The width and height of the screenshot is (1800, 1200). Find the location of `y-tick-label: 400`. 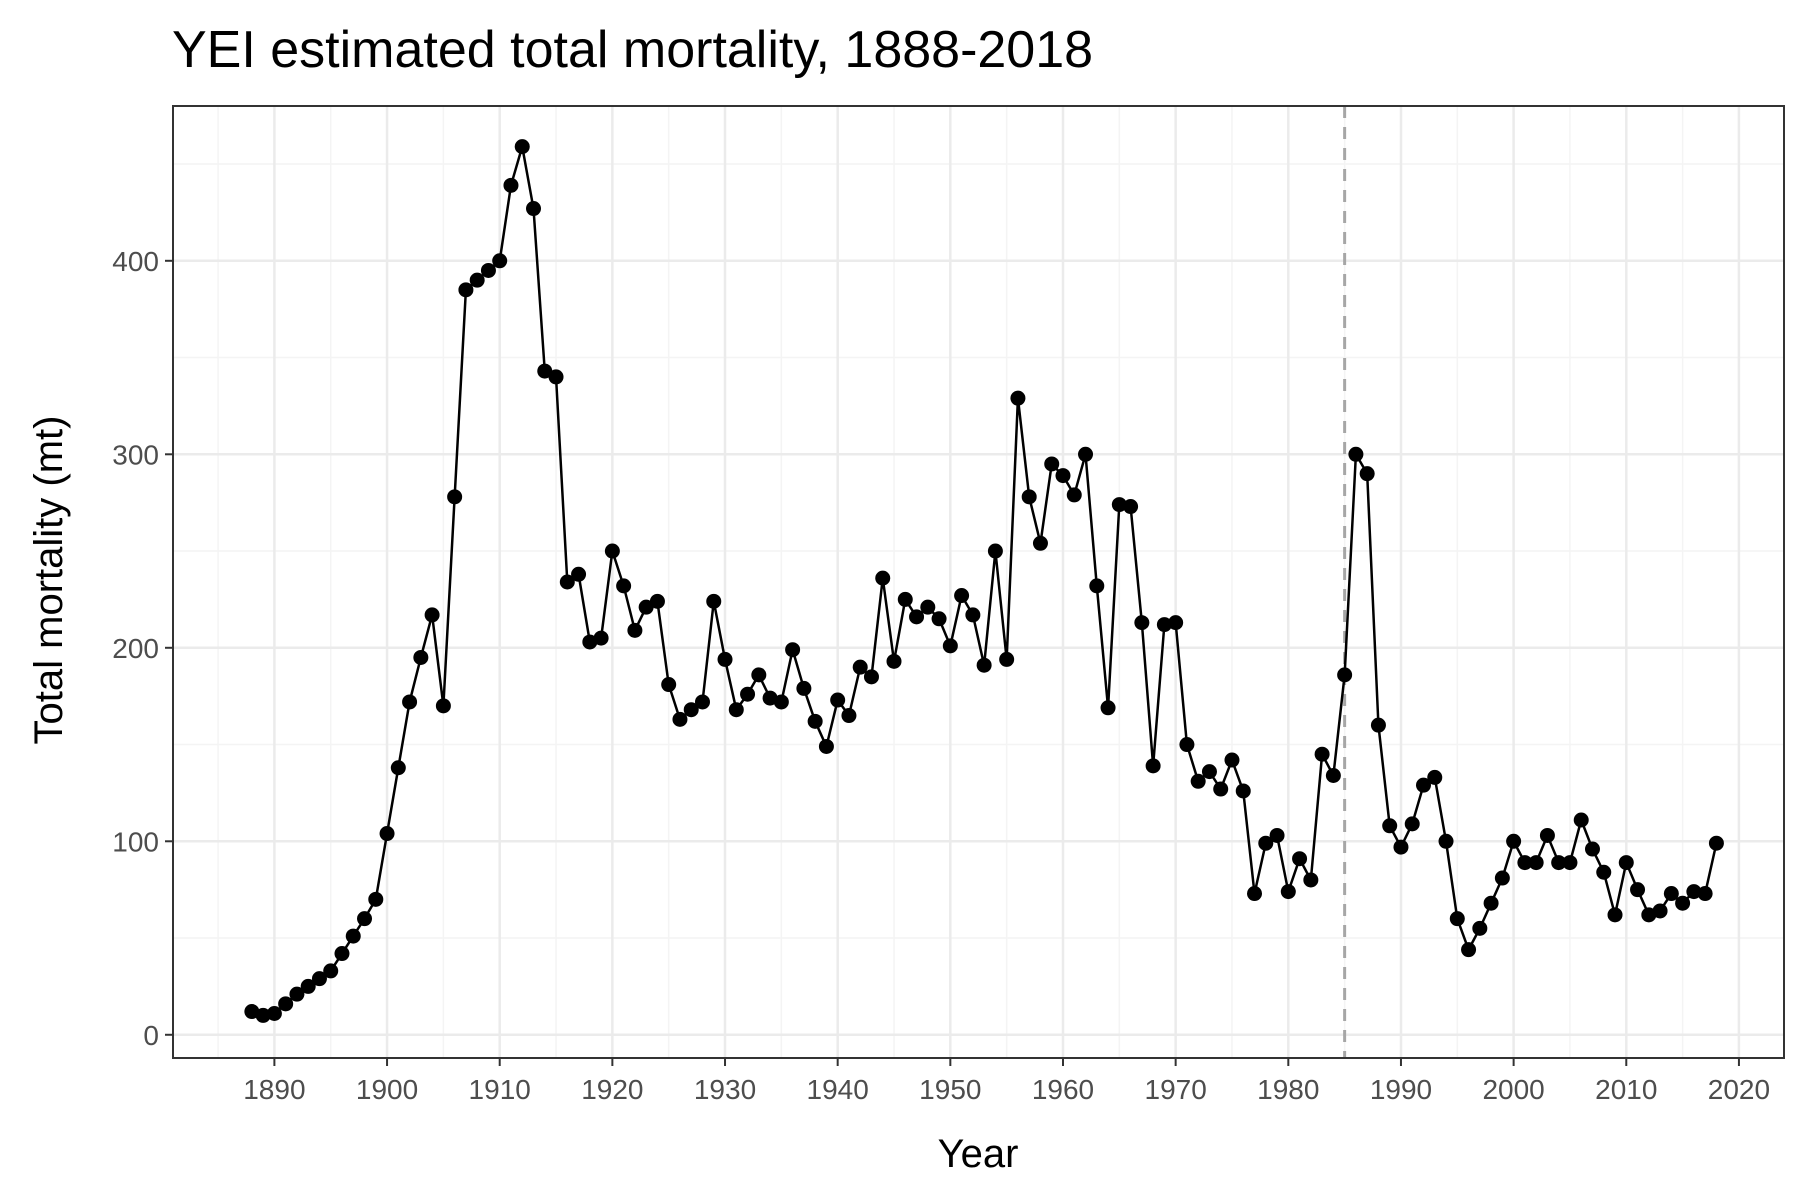

y-tick-label: 400 is located at coordinates (135, 261).